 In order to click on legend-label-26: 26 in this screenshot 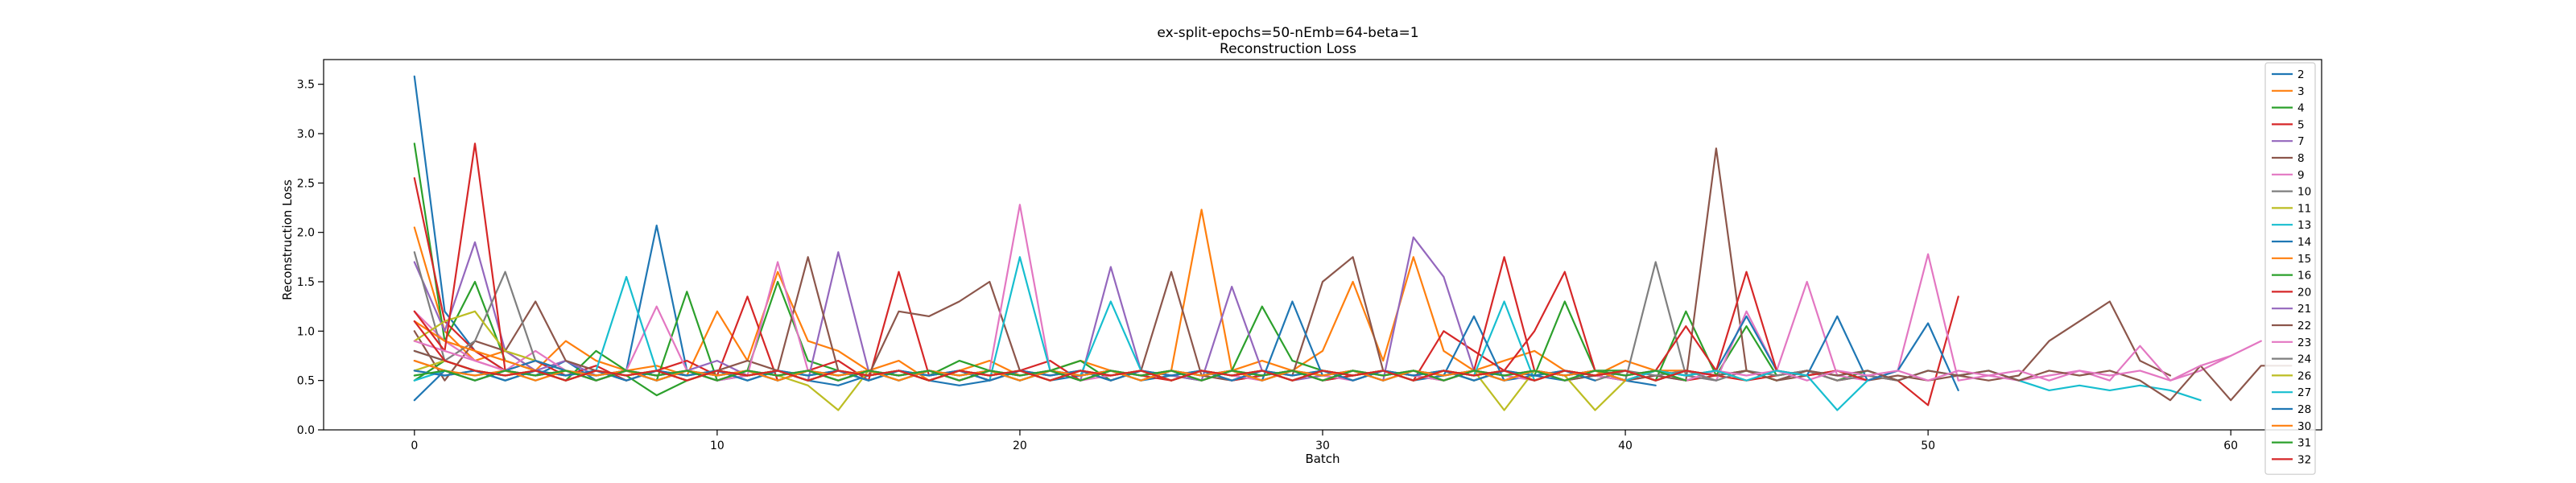, I will do `click(2304, 375)`.